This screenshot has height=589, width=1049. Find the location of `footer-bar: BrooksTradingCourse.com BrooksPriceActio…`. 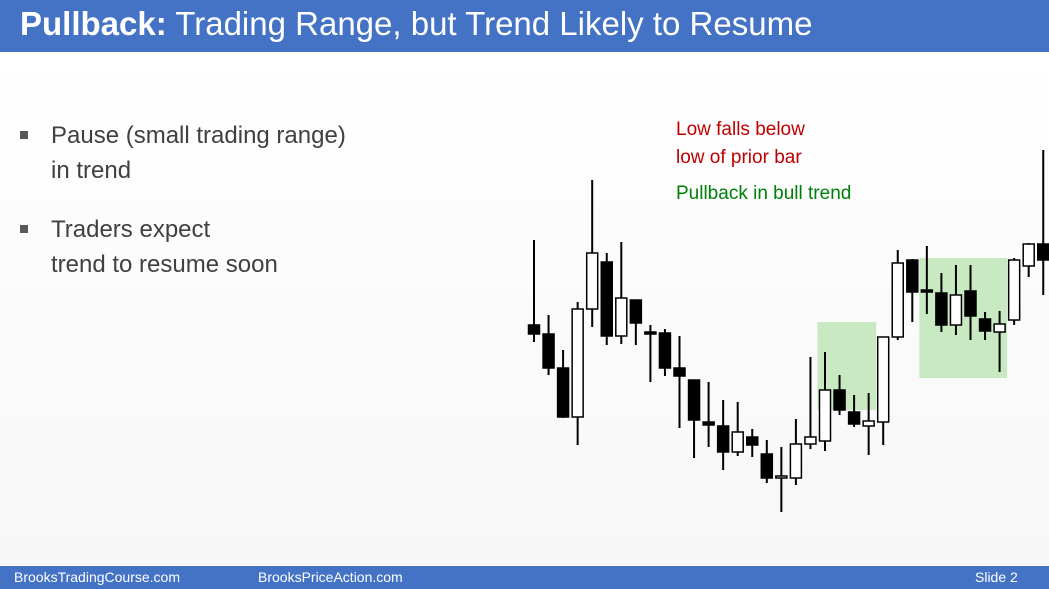

footer-bar: BrooksTradingCourse.com BrooksPriceActio… is located at coordinates (524, 577).